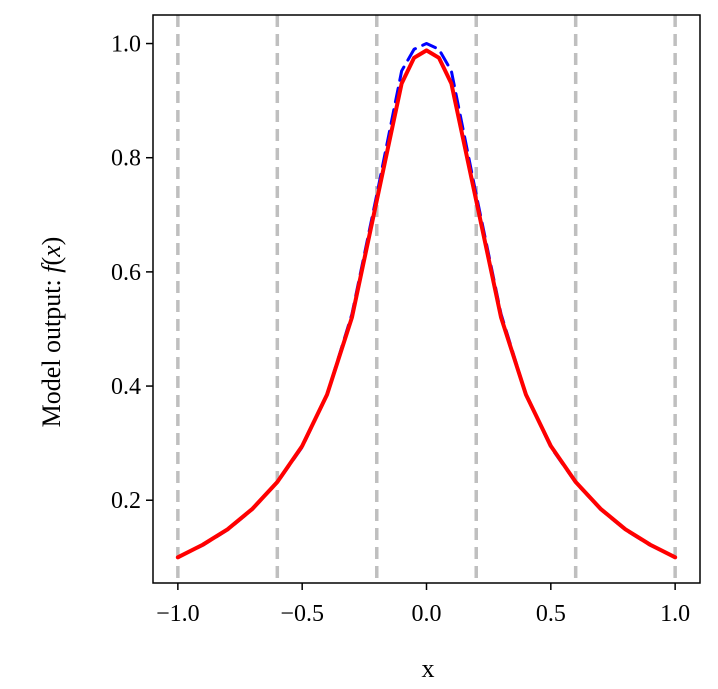  I want to click on y-axis-label-x: x, so click(51, 251).